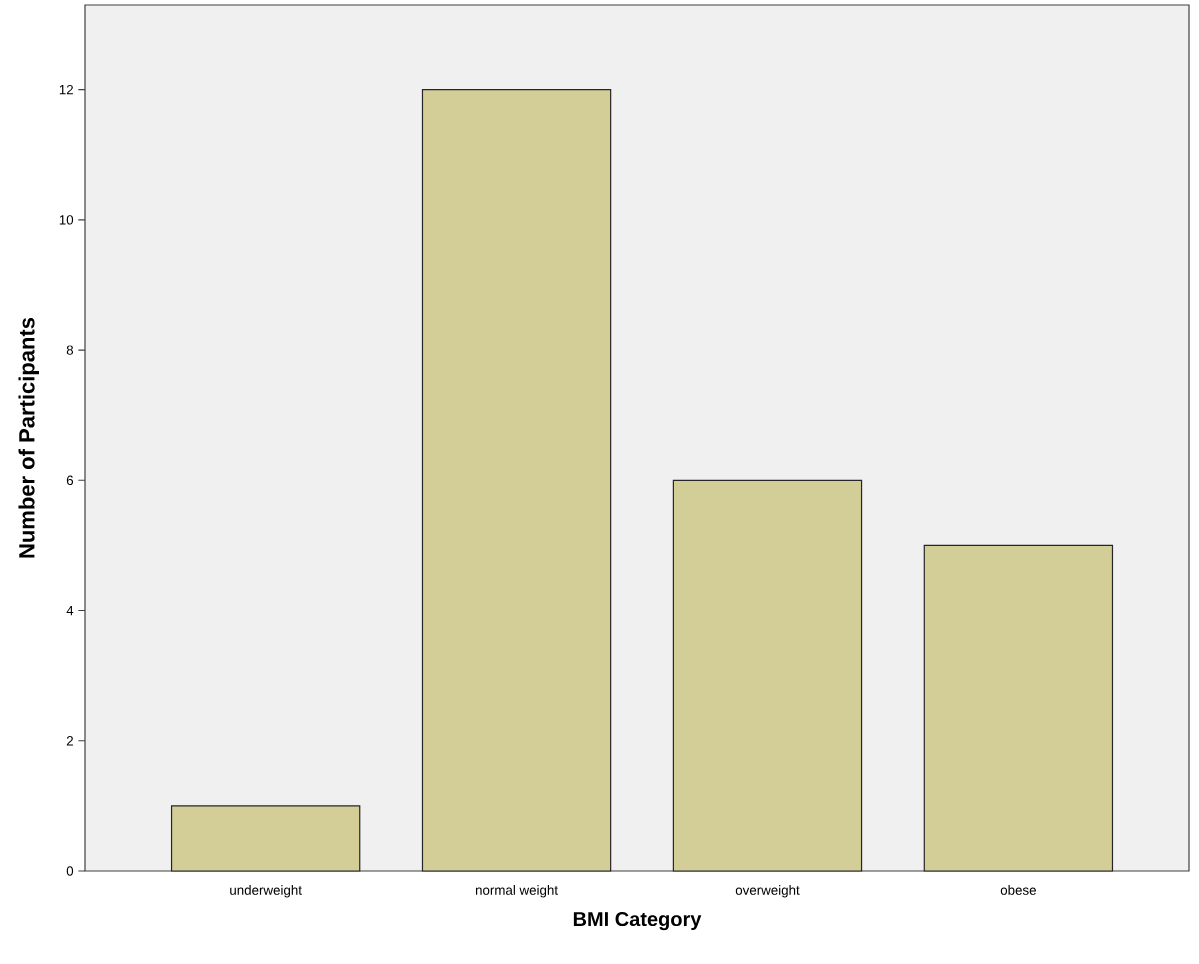  I want to click on y-tick-label: 12, so click(66, 89).